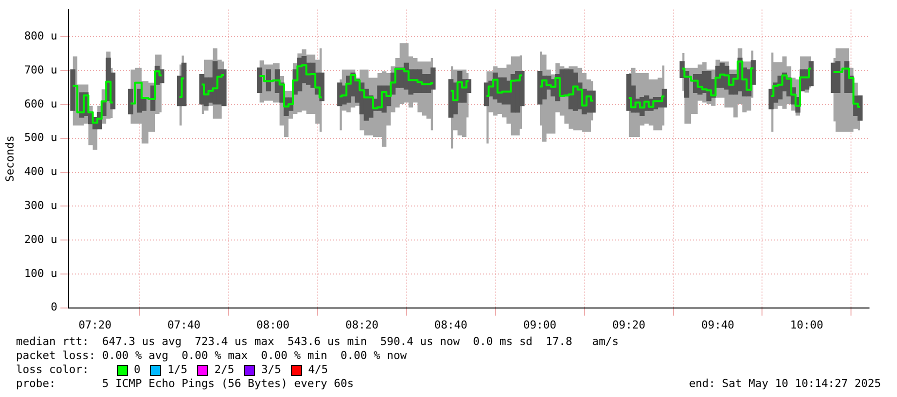 The height and width of the screenshot is (397, 897). I want to click on x-tick-label: 09:00, so click(539, 325).